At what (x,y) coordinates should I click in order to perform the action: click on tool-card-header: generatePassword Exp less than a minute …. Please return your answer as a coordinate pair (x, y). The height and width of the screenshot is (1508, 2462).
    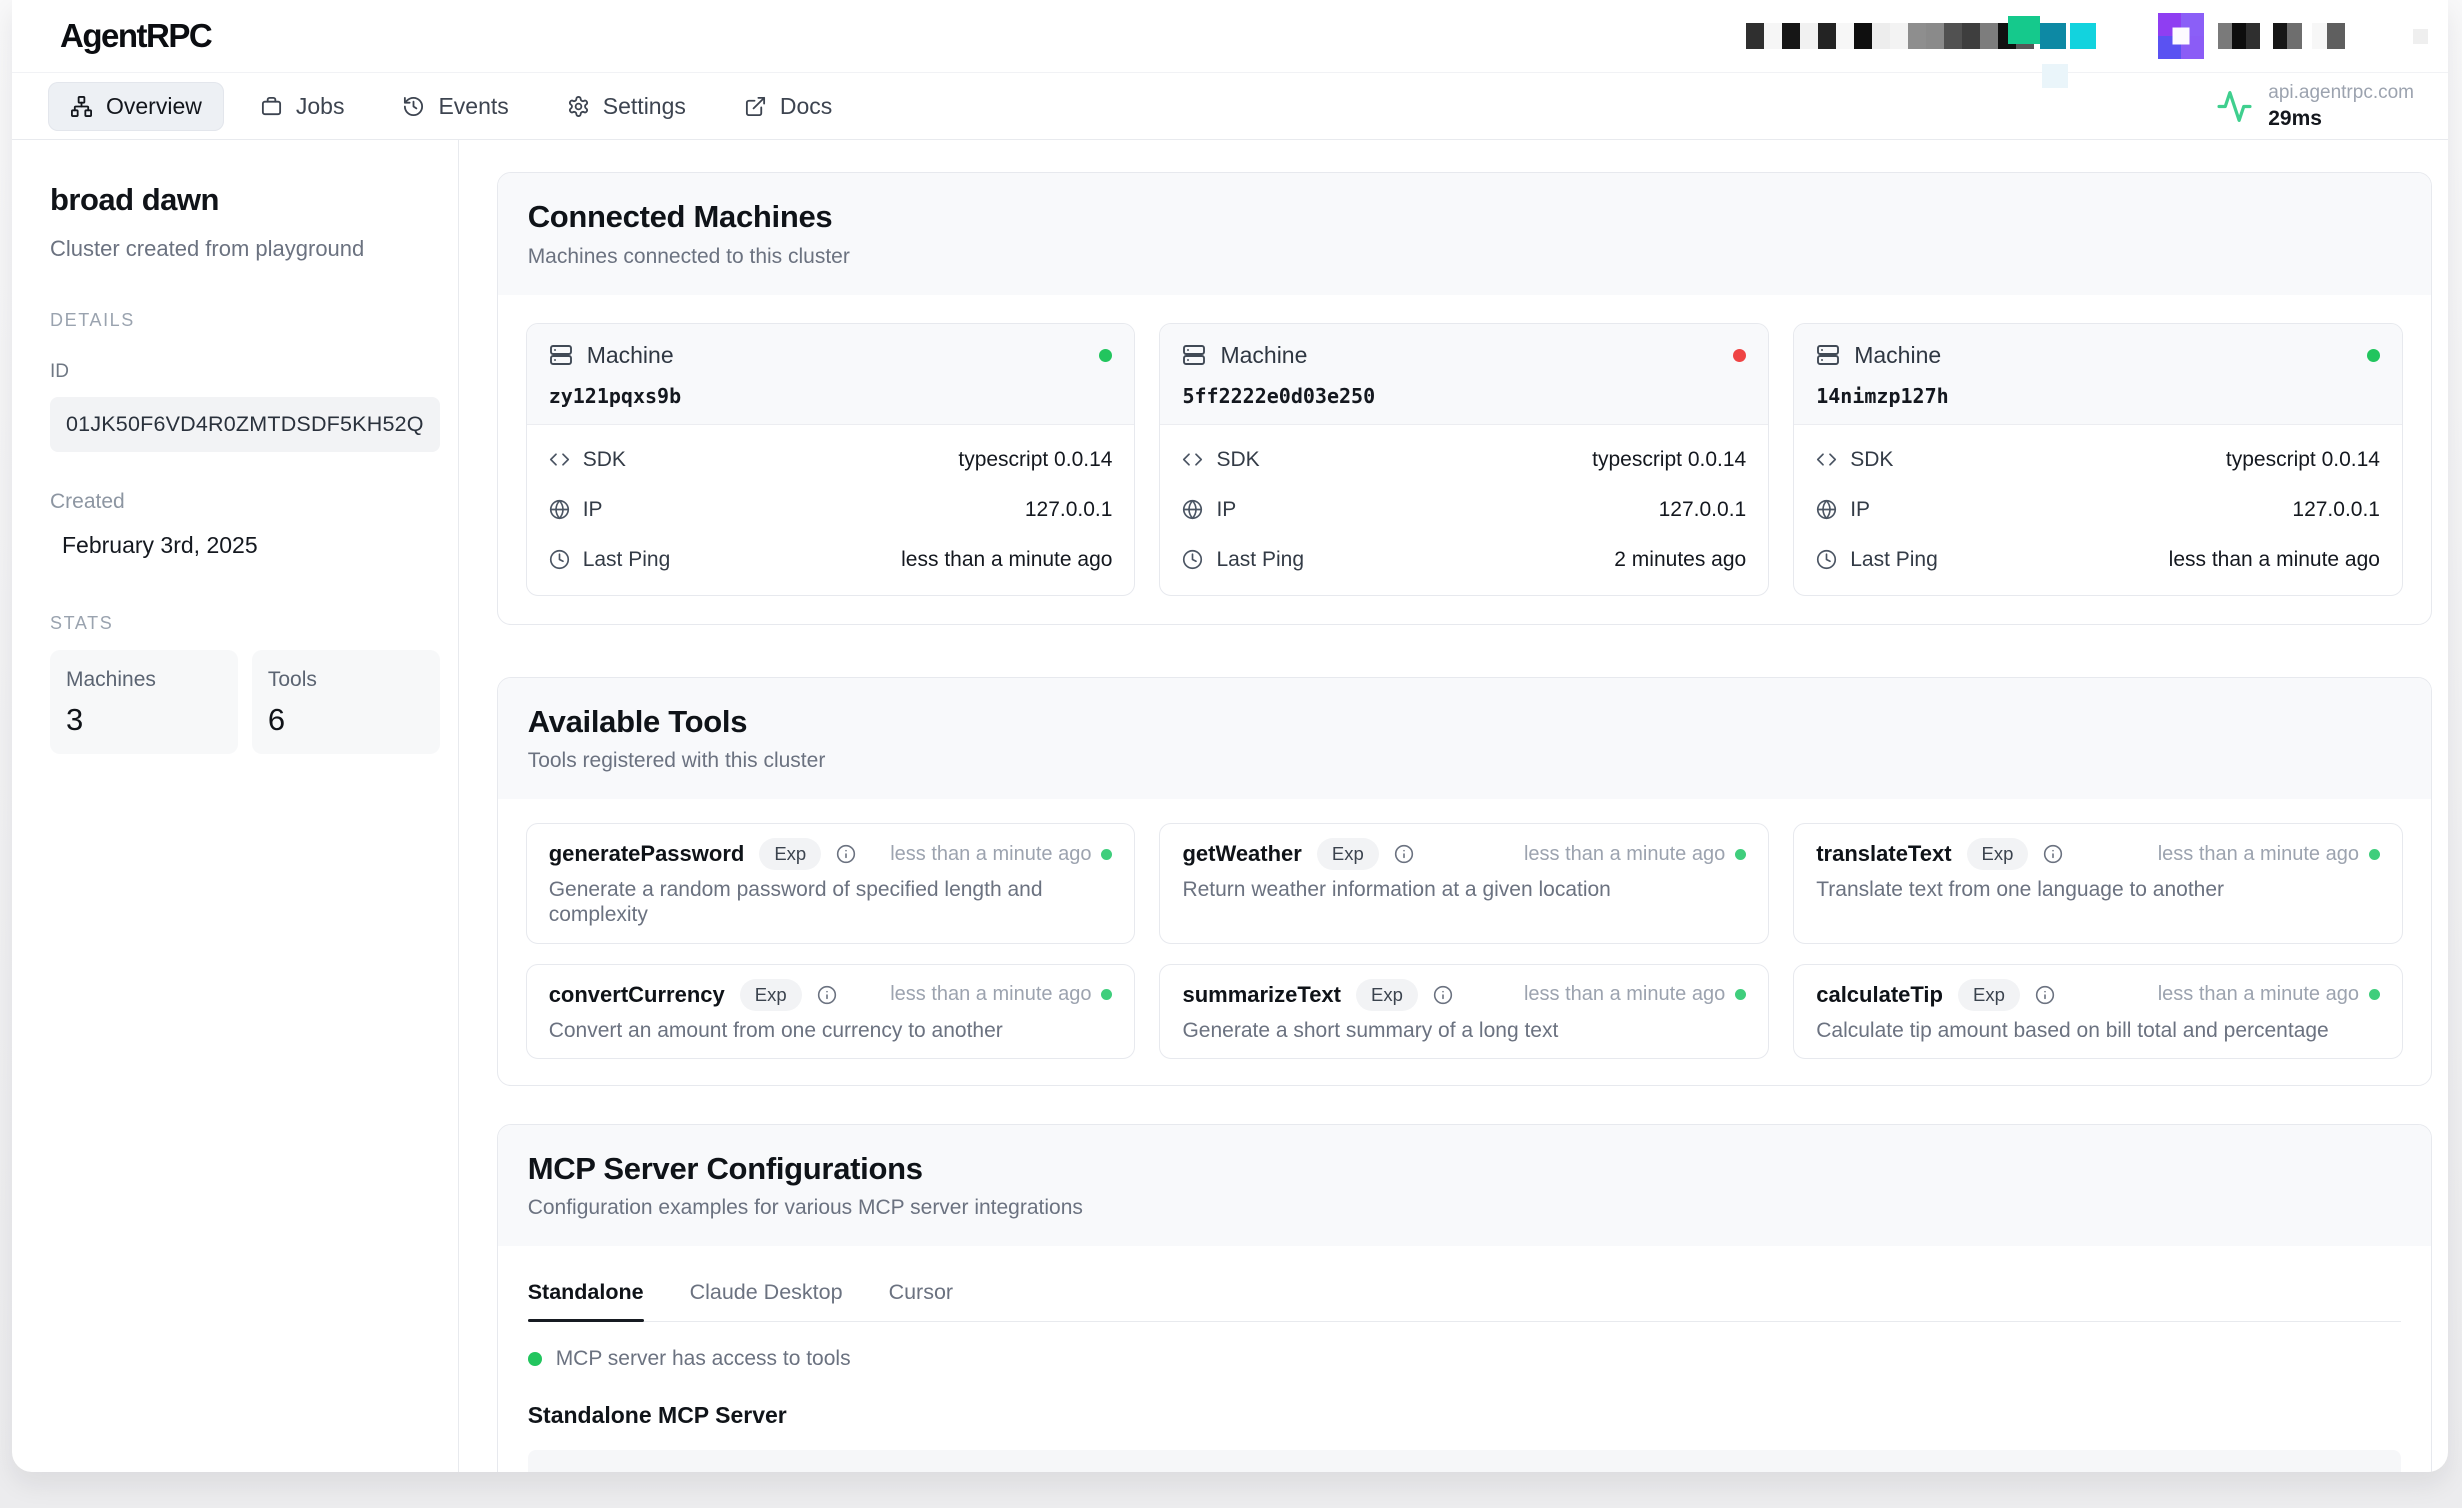
    Looking at the image, I should click on (830, 854).